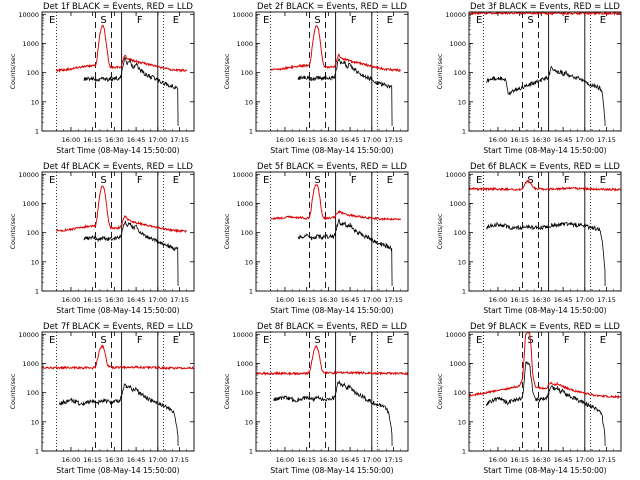  I want to click on panel-title: Det 7f BLACK = Events, RED = LLD, so click(118, 327).